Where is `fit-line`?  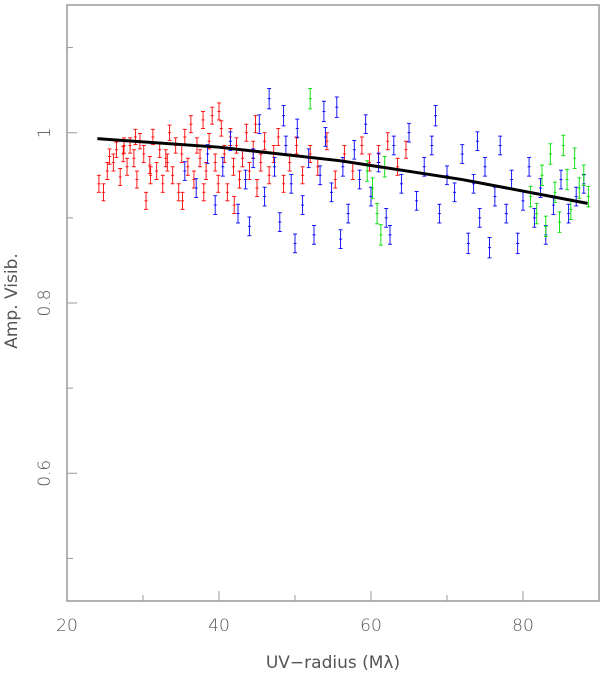 fit-line is located at coordinates (342, 171).